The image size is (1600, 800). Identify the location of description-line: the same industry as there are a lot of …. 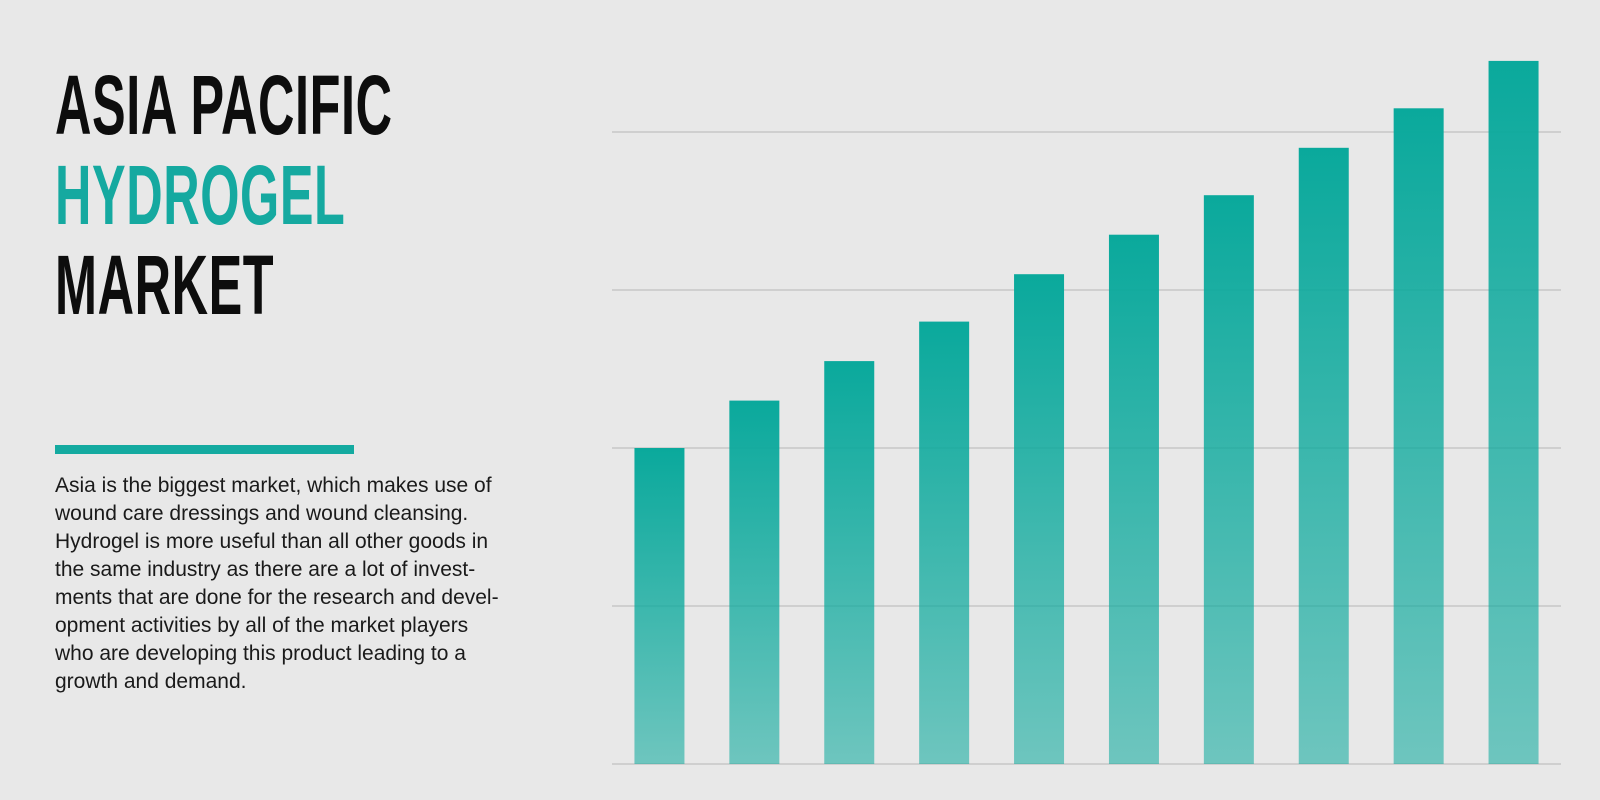
(265, 569).